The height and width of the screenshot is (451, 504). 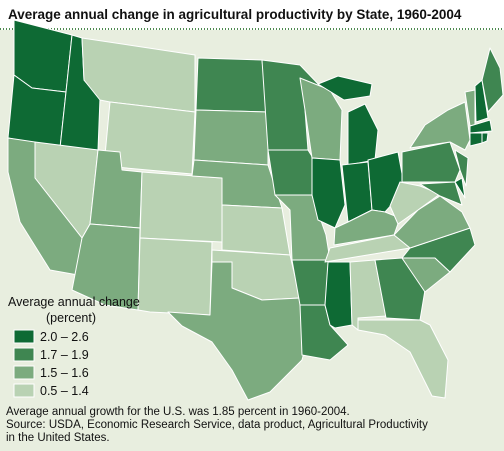 What do you see at coordinates (64, 373) in the screenshot?
I see `legend-label: 1.5 – 1.6` at bounding box center [64, 373].